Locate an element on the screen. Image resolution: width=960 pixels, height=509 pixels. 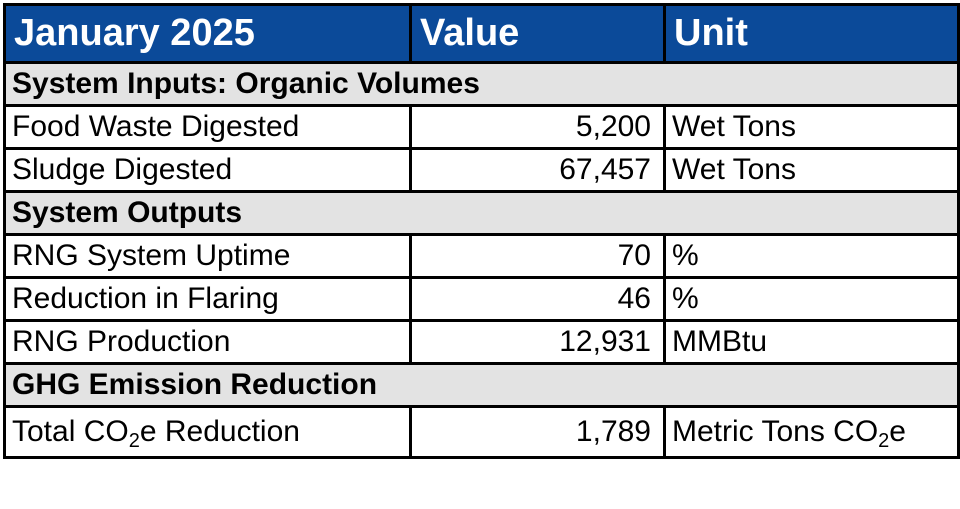
table-row: RNG System Uptime 70 % is located at coordinates (481, 256).